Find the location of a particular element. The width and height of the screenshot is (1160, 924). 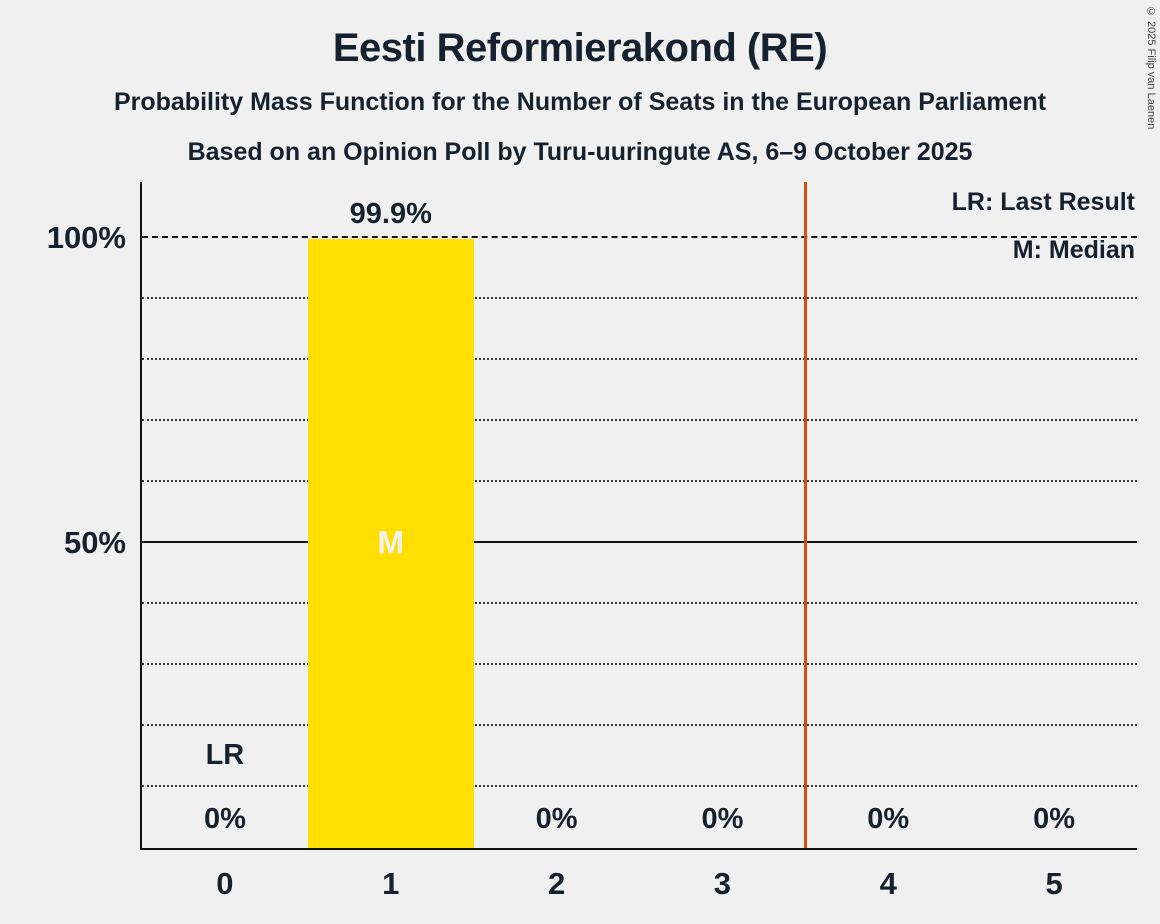

gridline-70pct is located at coordinates (639, 420).